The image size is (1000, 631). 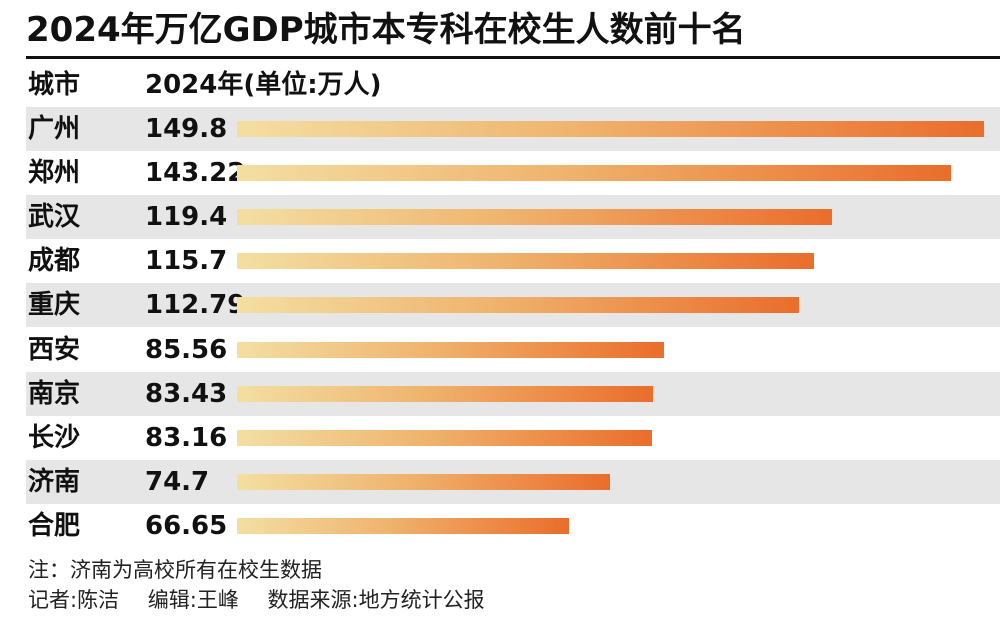 What do you see at coordinates (54, 349) in the screenshot?
I see `category-label: 西安` at bounding box center [54, 349].